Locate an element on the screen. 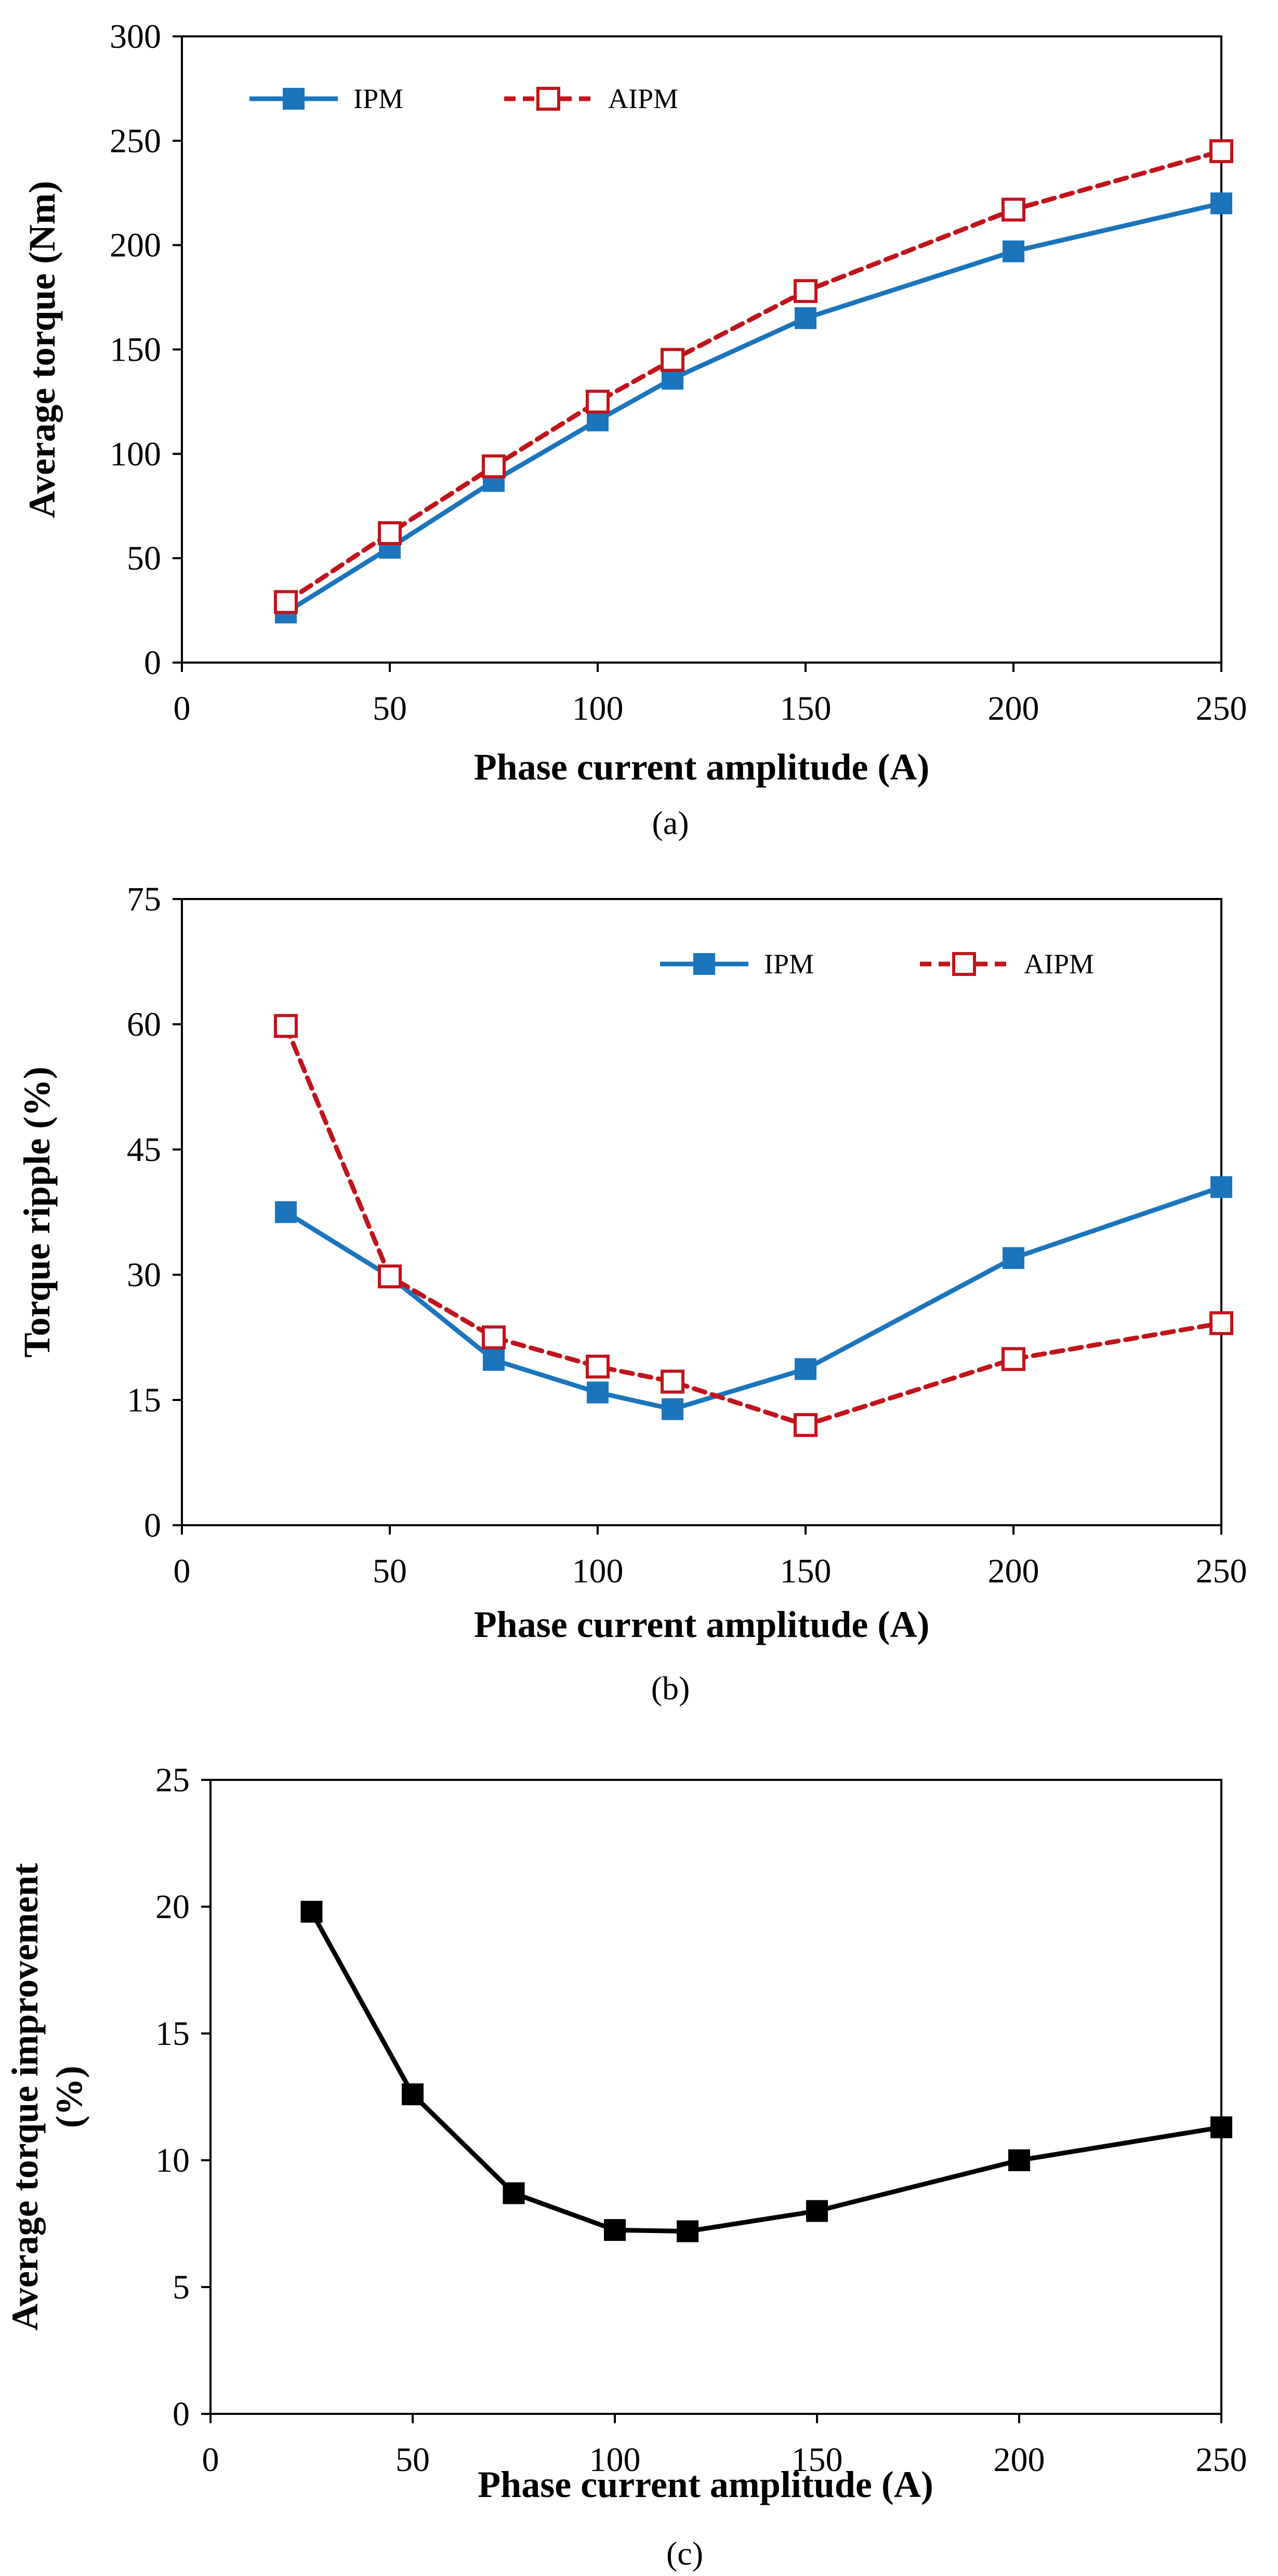 This screenshot has height=2576, width=1278. y-axis-label-line-2: (%) is located at coordinates (69, 2097).